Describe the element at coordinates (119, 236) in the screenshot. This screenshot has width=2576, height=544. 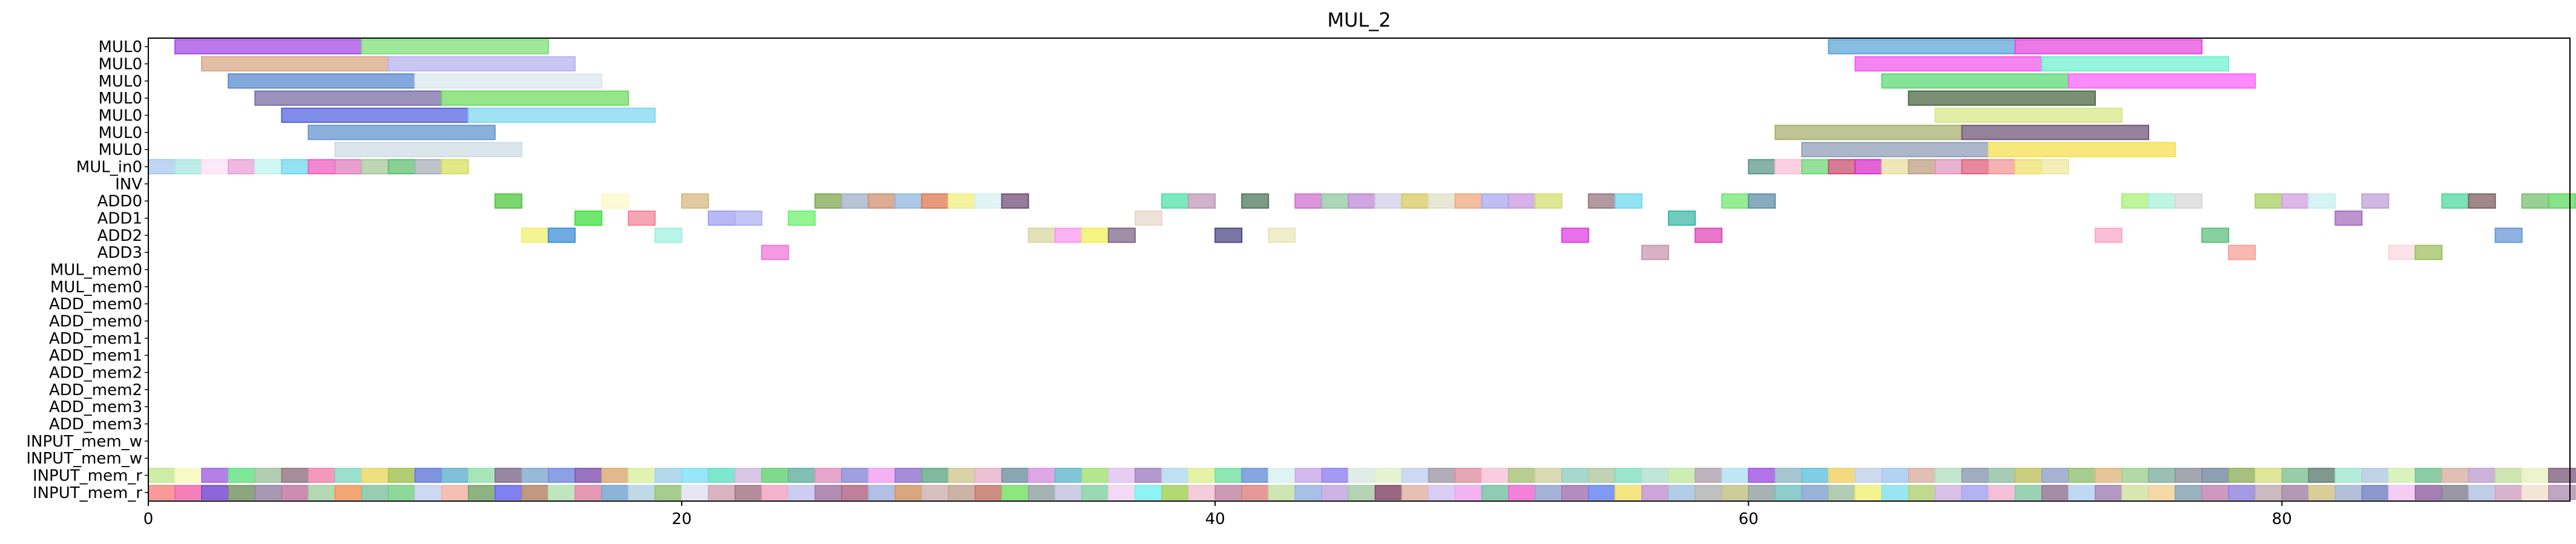
I see `row-label: ADD2` at that location.